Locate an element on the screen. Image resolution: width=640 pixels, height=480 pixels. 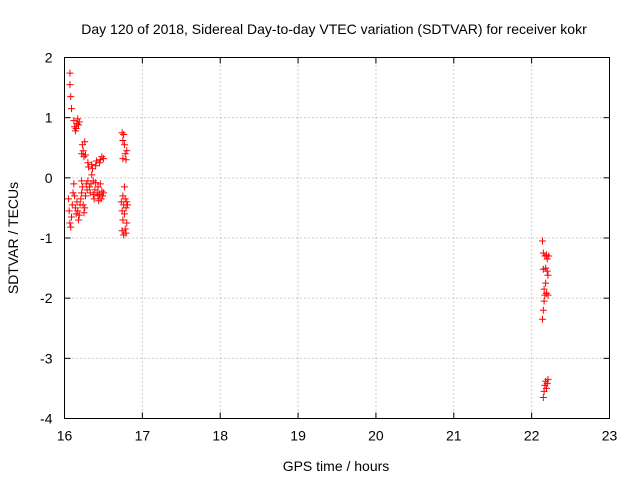
y-axis-label: SDTVAR / TECUs is located at coordinates (13, 238).